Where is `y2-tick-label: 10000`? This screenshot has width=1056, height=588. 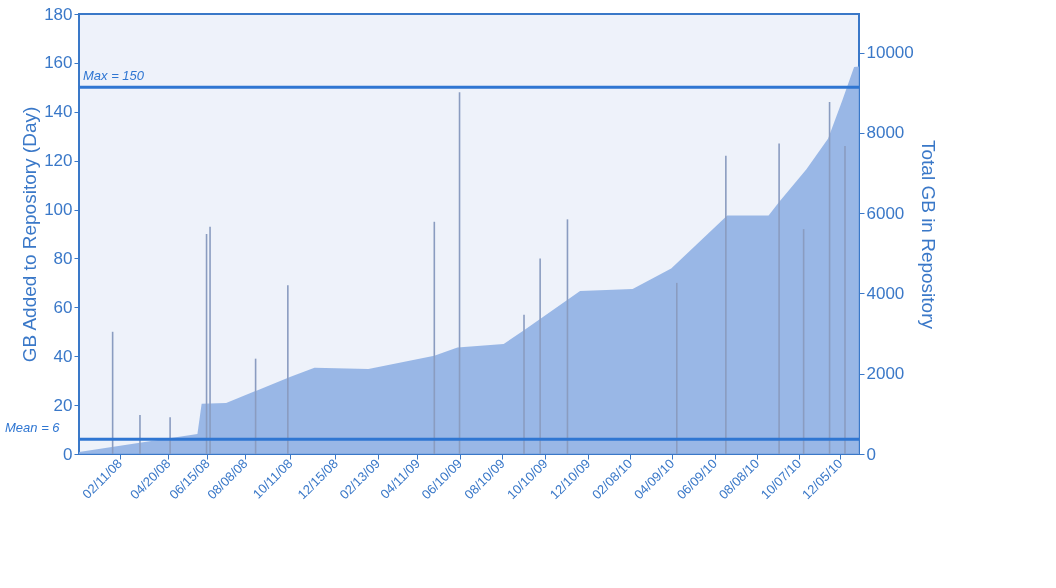
y2-tick-label: 10000 is located at coordinates (890, 53).